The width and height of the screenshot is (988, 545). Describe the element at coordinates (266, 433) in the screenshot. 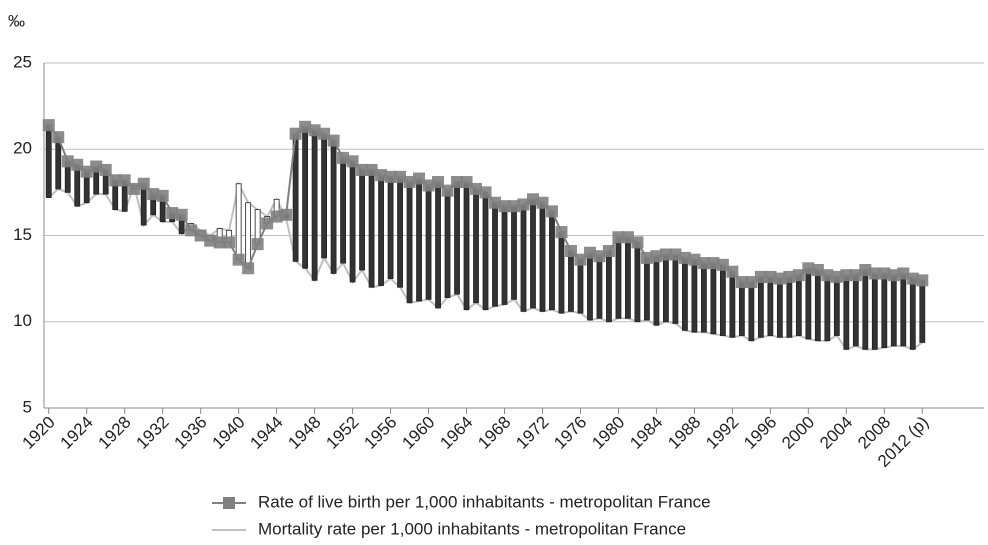

I see `x-tick-label: 1944` at that location.